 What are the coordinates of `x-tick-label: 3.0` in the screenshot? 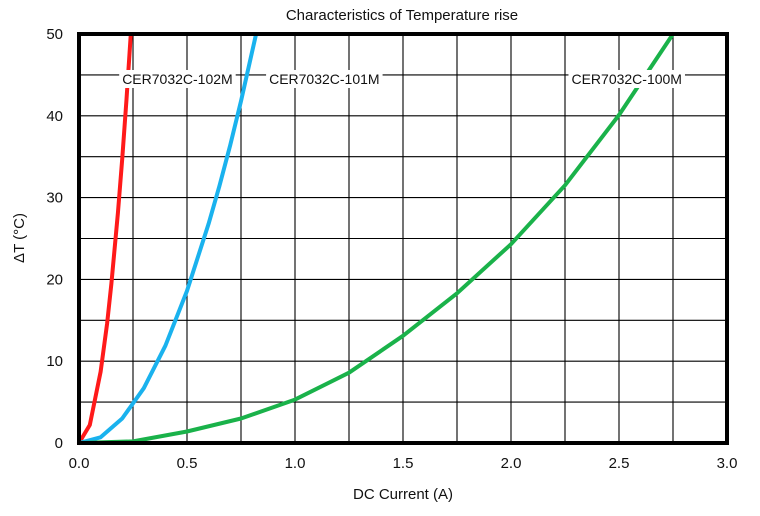 It's located at (727, 463).